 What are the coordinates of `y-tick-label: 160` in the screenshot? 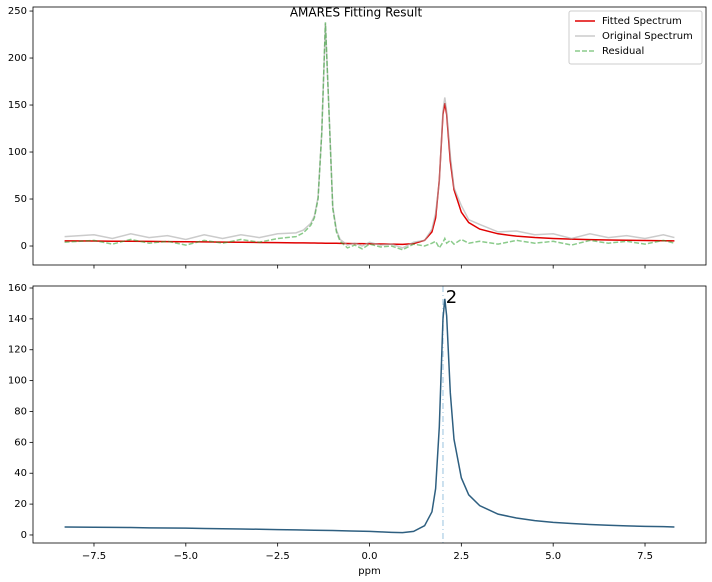 It's located at (17, 288).